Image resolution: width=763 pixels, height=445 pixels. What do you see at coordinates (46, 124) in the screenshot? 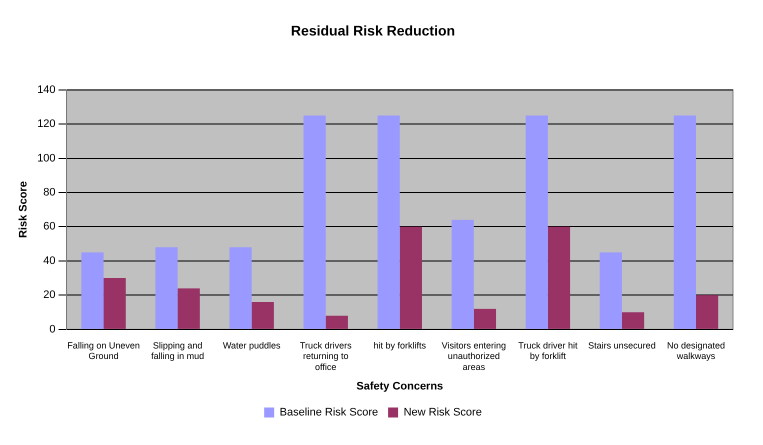
I see `y-tick-label: 120` at bounding box center [46, 124].